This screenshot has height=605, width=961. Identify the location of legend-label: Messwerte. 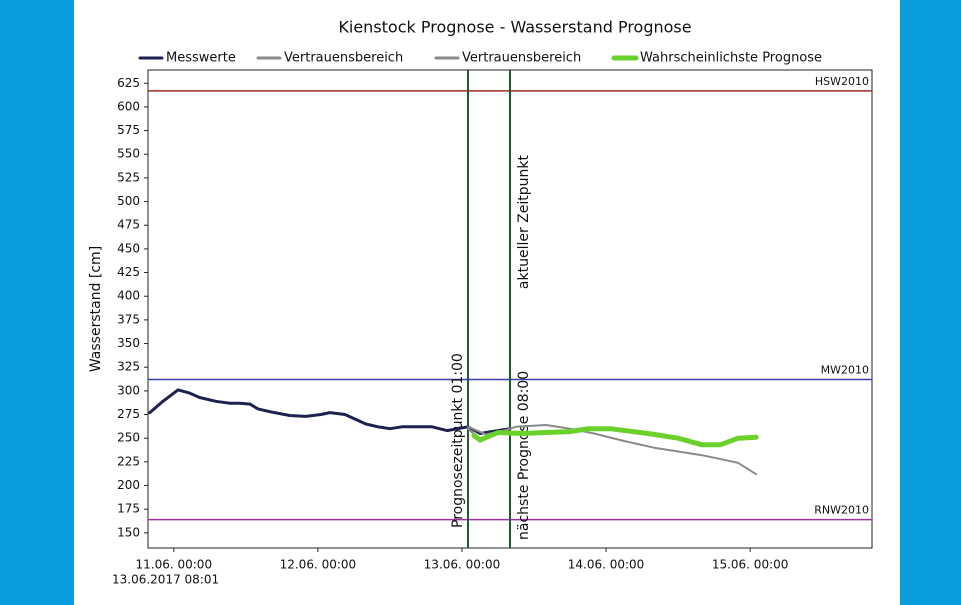
(201, 58).